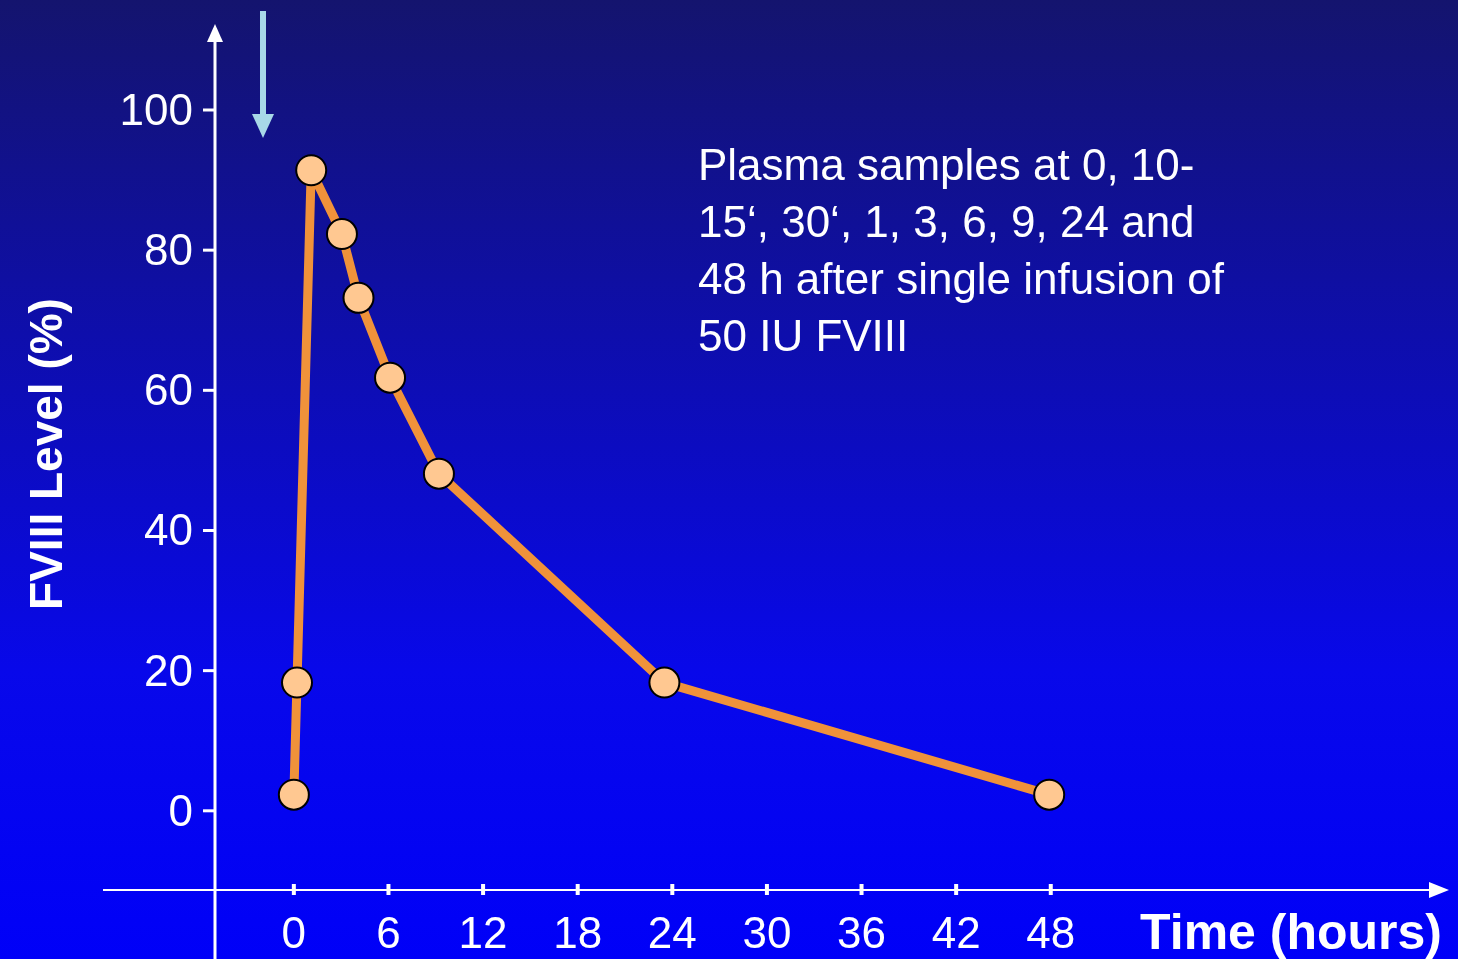 The height and width of the screenshot is (959, 1458). I want to click on x-axis-title: Time (hours), so click(1291, 931).